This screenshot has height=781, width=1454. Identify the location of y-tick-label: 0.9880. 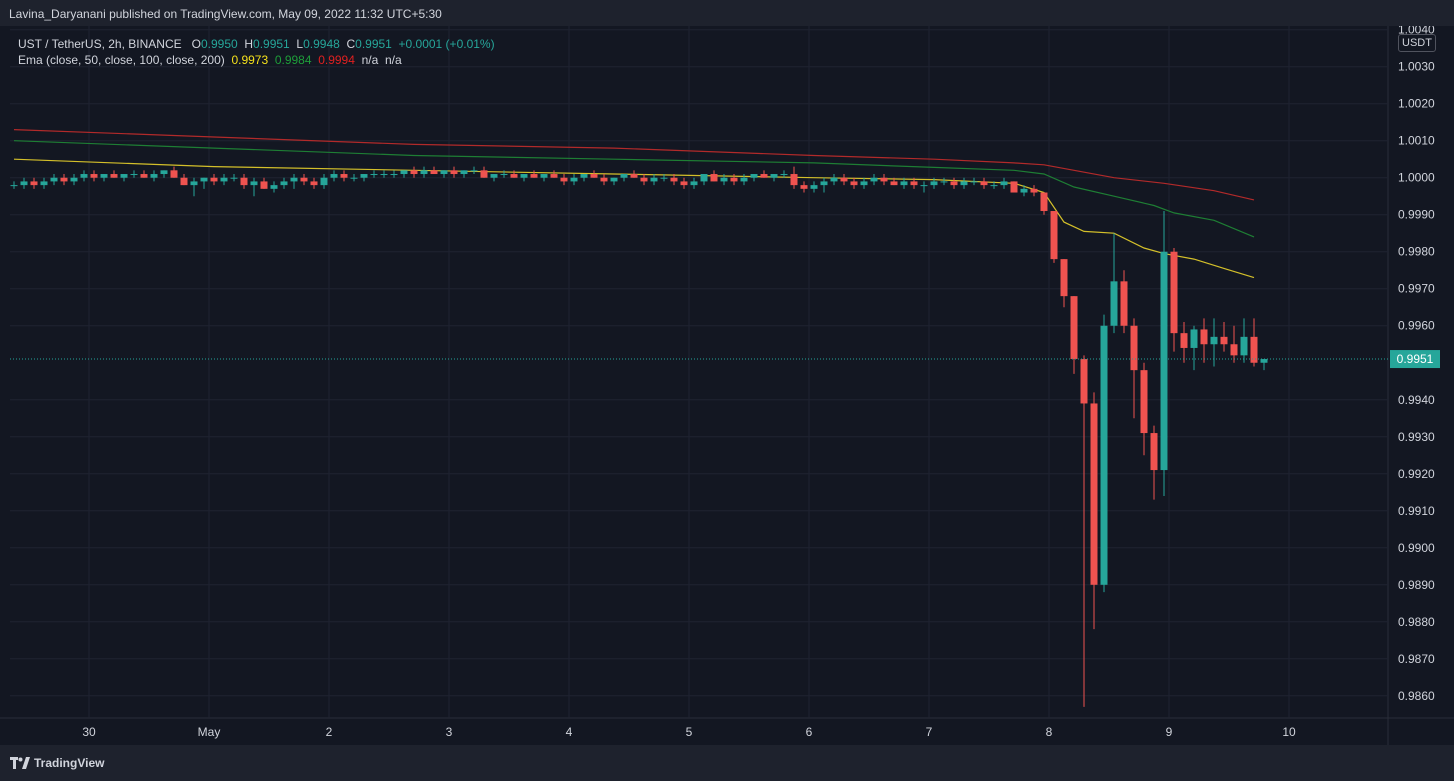
(1416, 622).